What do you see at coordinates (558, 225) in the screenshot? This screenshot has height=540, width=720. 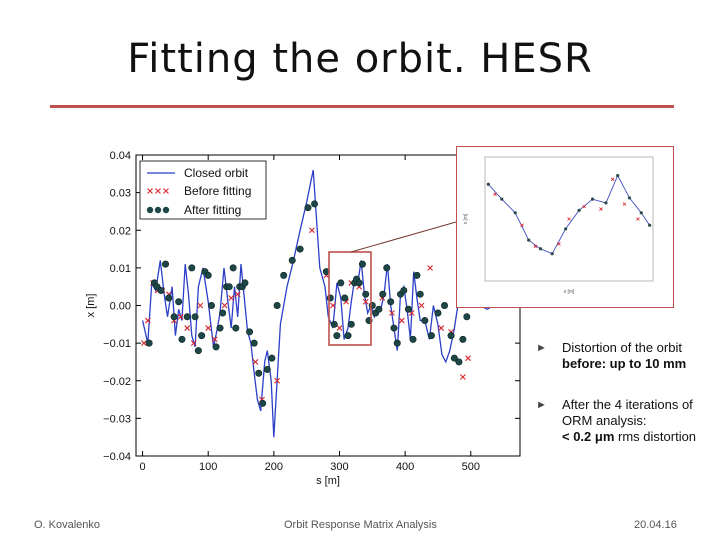 I see `inset-plot: s [m] x [m]` at bounding box center [558, 225].